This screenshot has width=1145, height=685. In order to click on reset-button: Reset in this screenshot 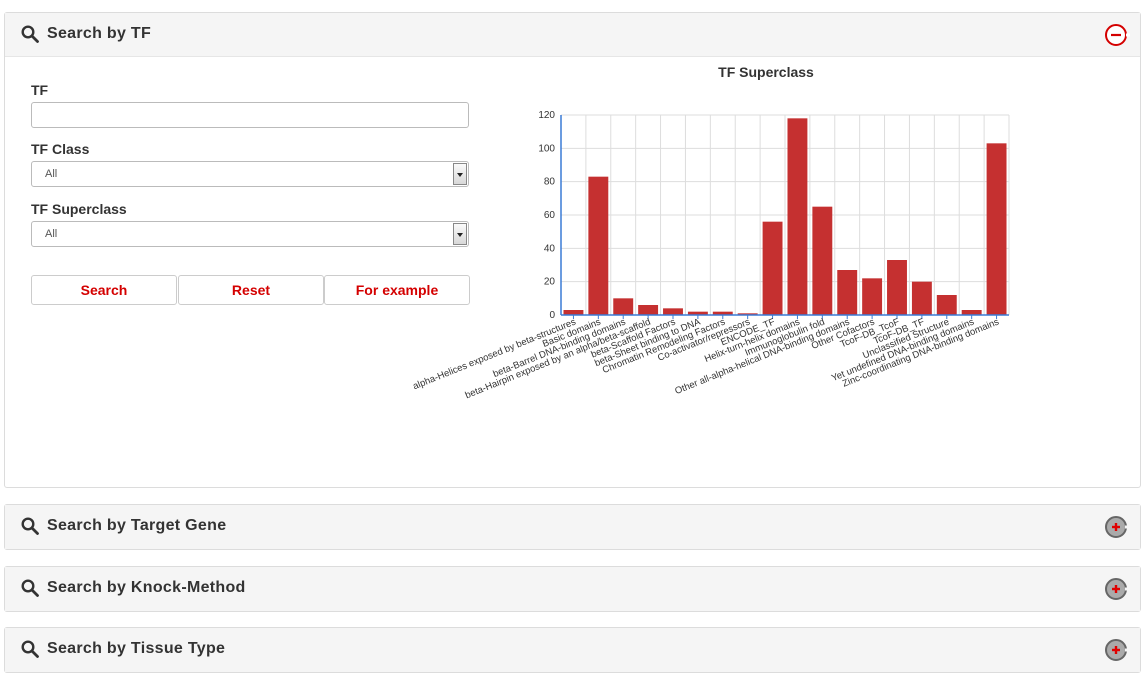, I will do `click(251, 290)`.